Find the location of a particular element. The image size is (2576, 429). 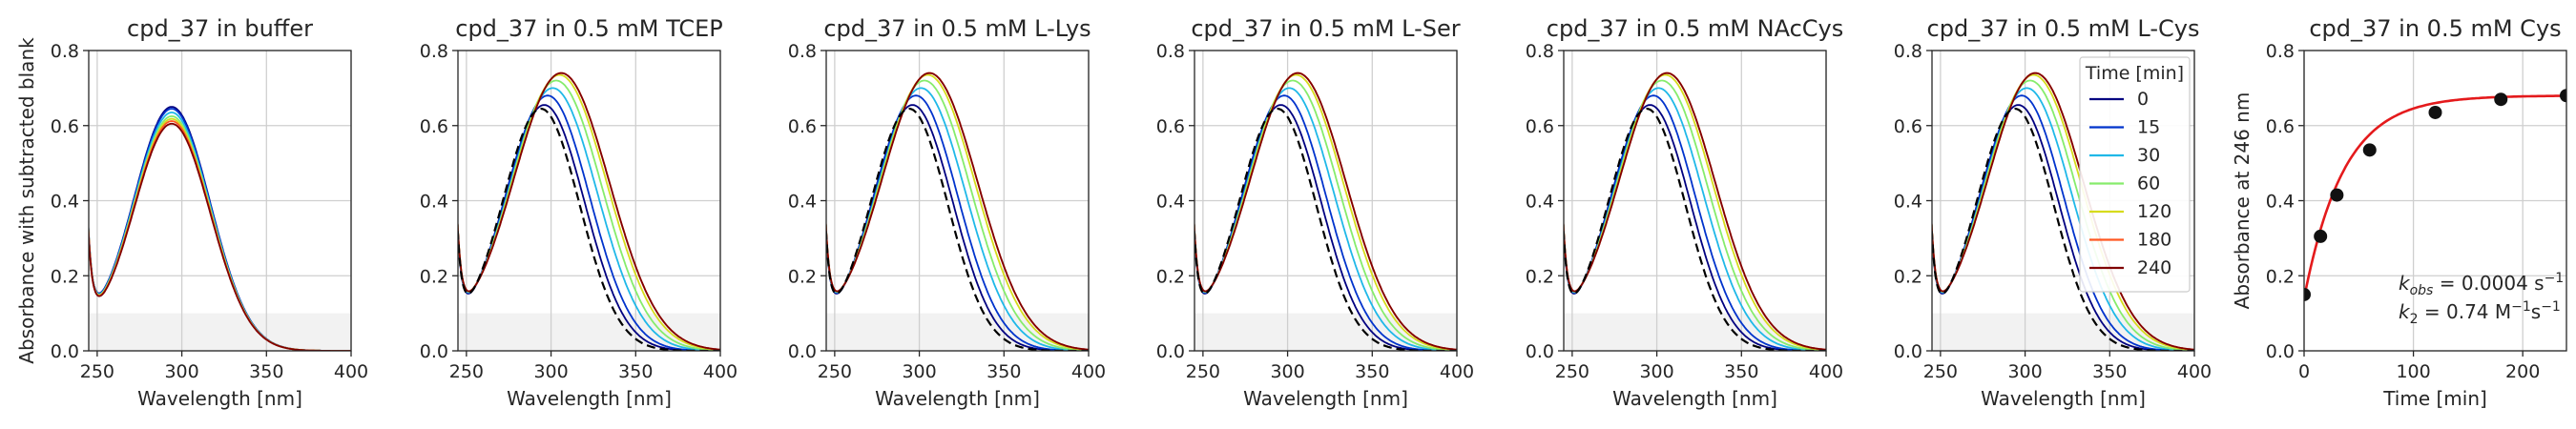

legend-label-30: 30 is located at coordinates (2148, 155).